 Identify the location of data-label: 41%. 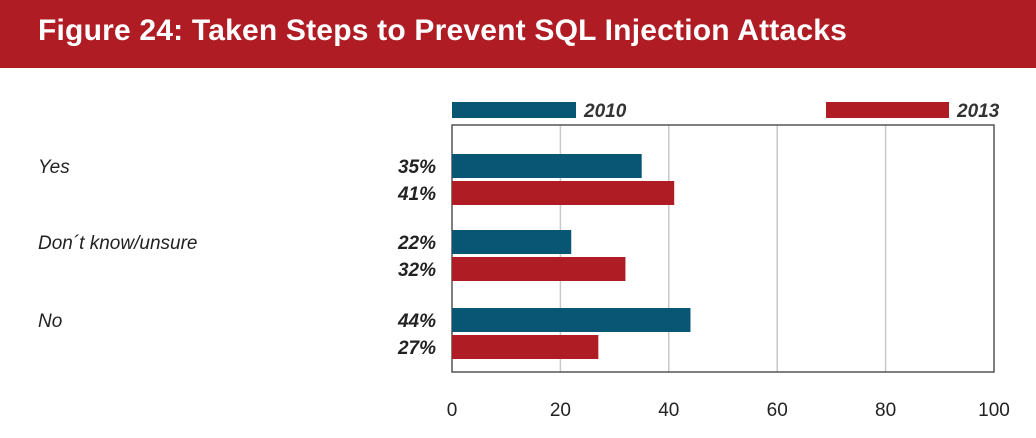
(416, 194).